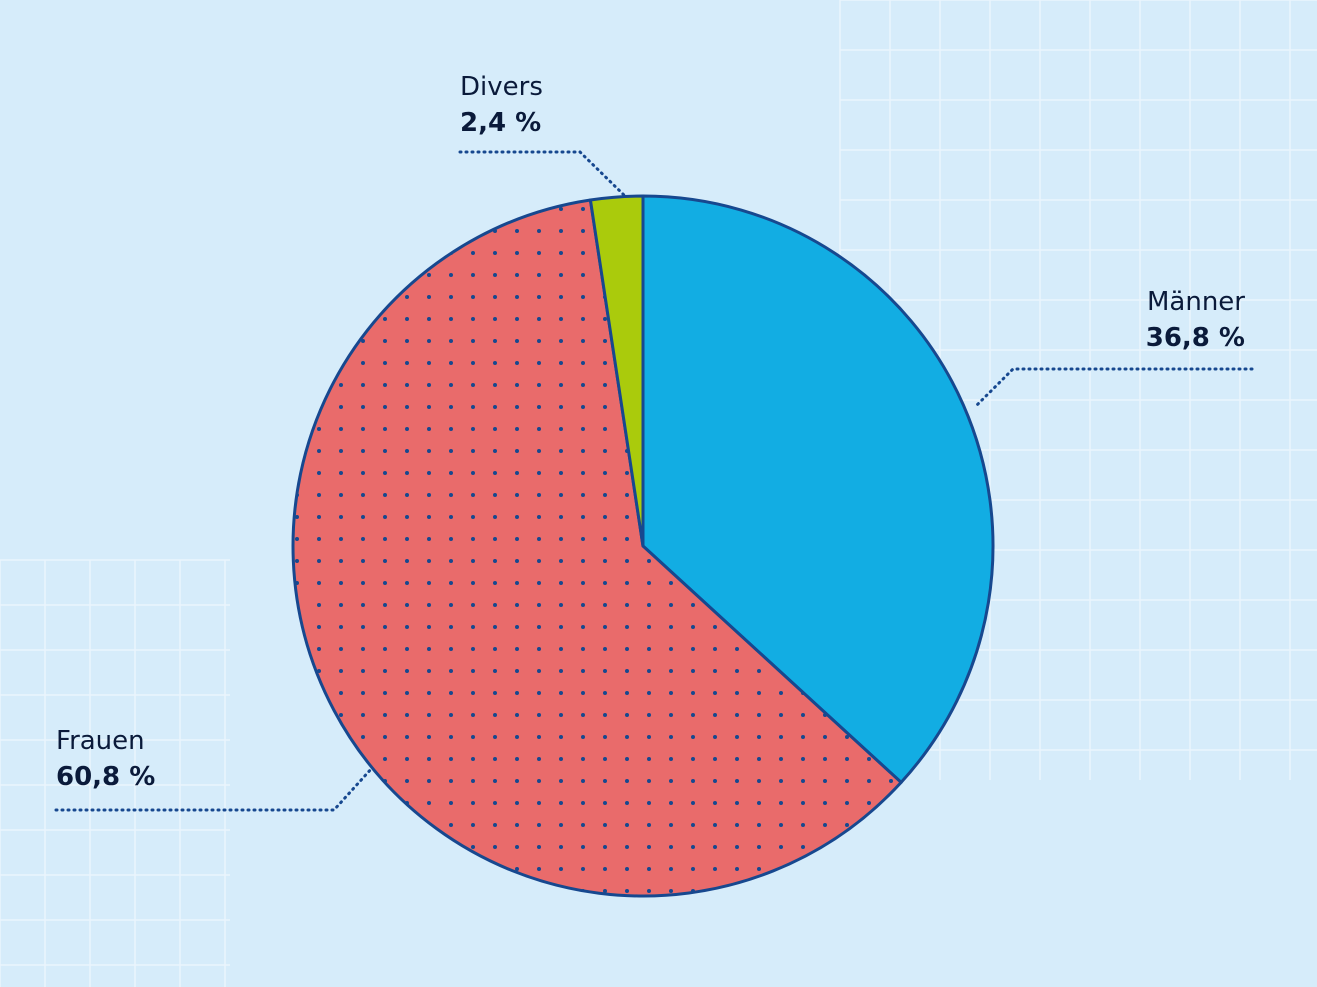 The image size is (1317, 987). What do you see at coordinates (105, 759) in the screenshot?
I see `slice-label-frauen: Frauen 60,8 %` at bounding box center [105, 759].